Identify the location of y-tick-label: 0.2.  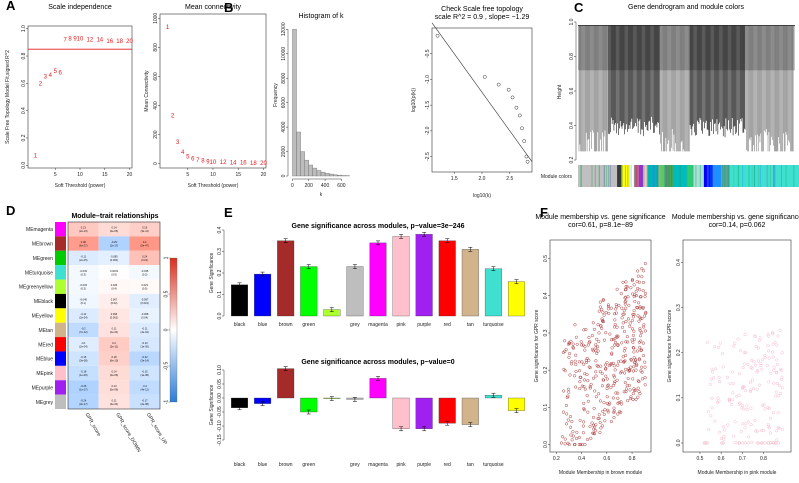
(546, 369).